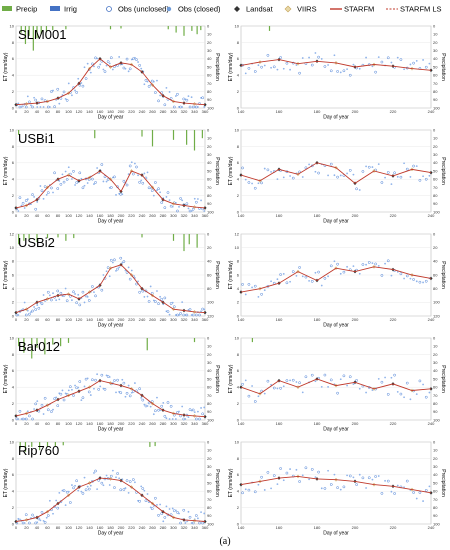 Image resolution: width=450 pixels, height=550 pixels. Describe the element at coordinates (431, 493) in the screenshot. I see `landsat-marker` at that location.